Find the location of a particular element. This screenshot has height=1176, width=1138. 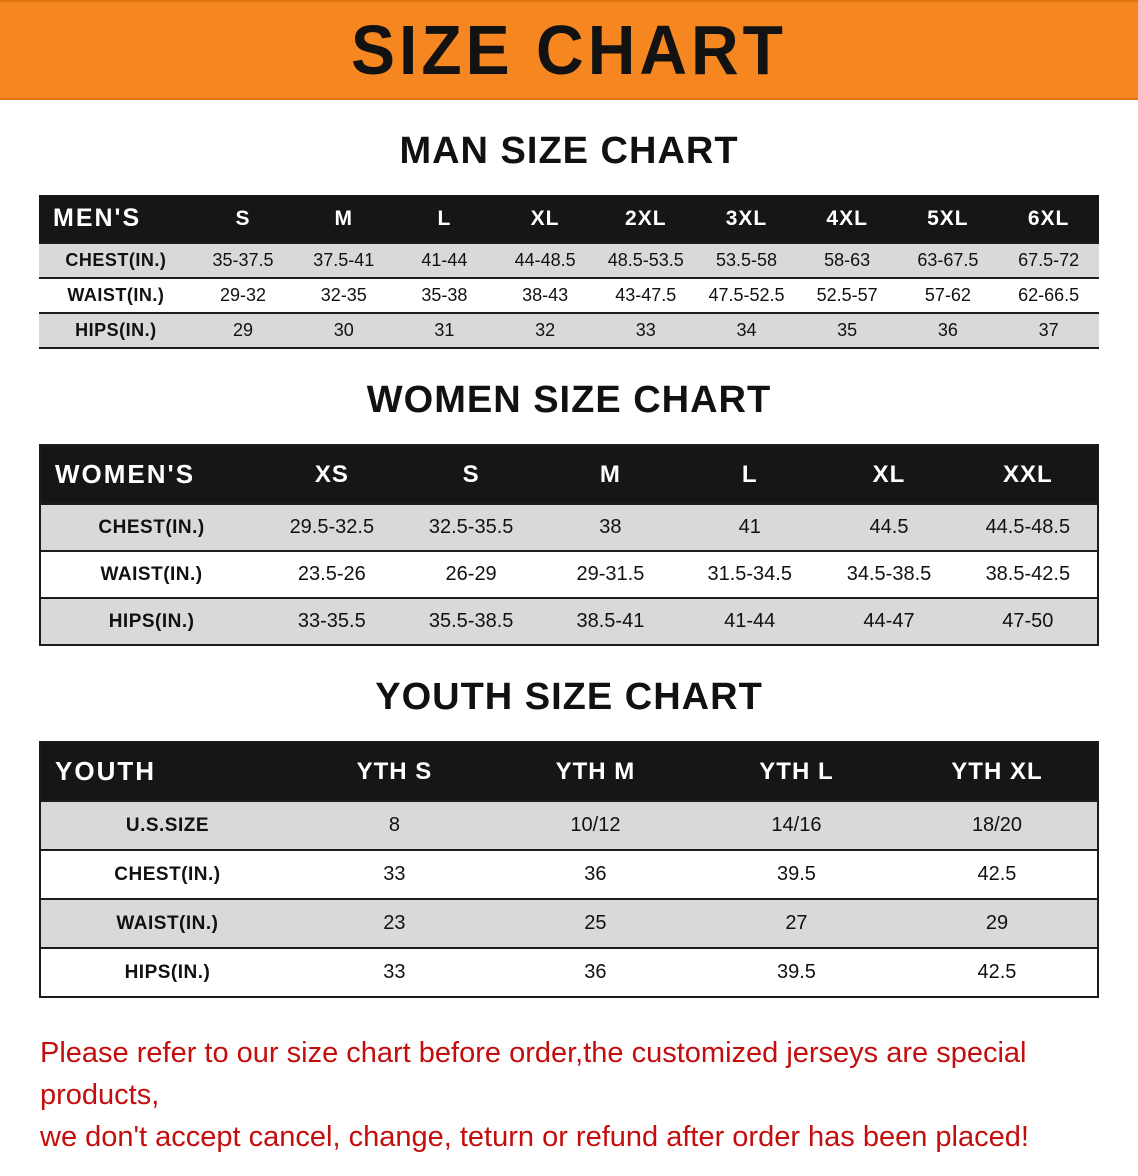

value-cell: 32.5-35.5 is located at coordinates (471, 527).